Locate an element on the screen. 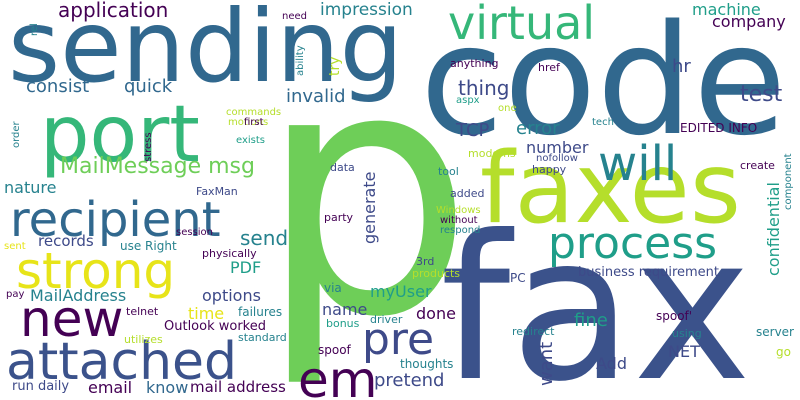 The width and height of the screenshot is (800, 400). word-pdf: PDF is located at coordinates (246, 267).